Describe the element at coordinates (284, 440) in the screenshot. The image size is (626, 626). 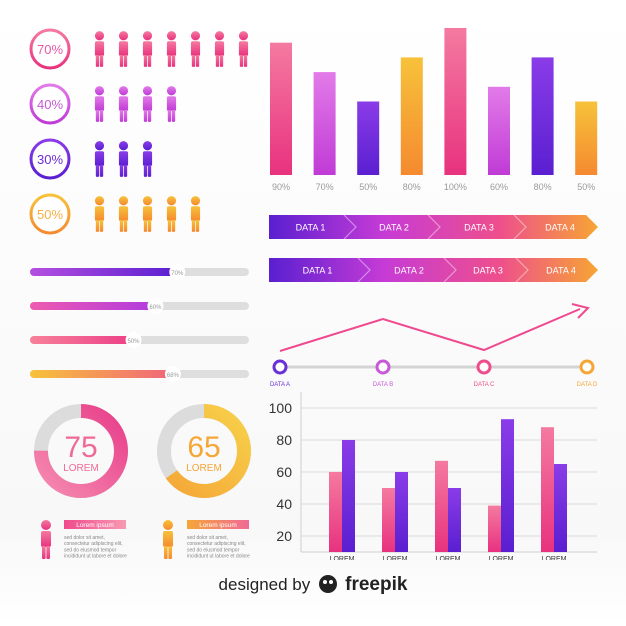
I see `y-tick-label: 80` at that location.